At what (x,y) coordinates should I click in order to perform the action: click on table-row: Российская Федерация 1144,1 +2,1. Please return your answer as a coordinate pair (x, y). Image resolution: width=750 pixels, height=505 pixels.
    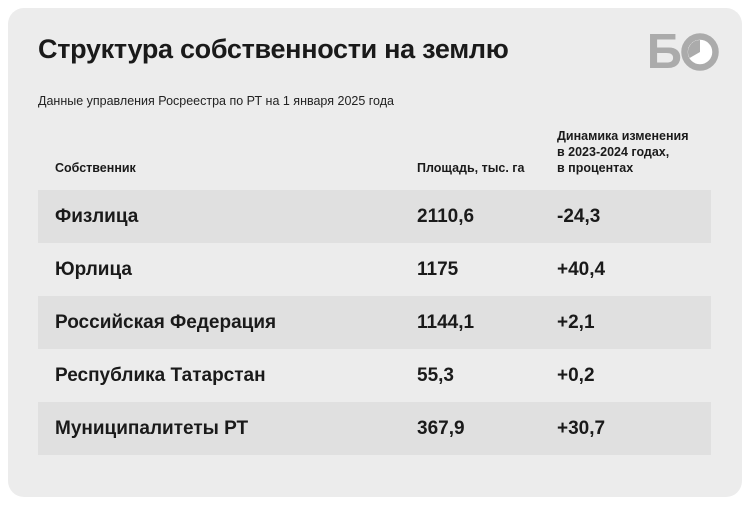
    Looking at the image, I should click on (374, 322).